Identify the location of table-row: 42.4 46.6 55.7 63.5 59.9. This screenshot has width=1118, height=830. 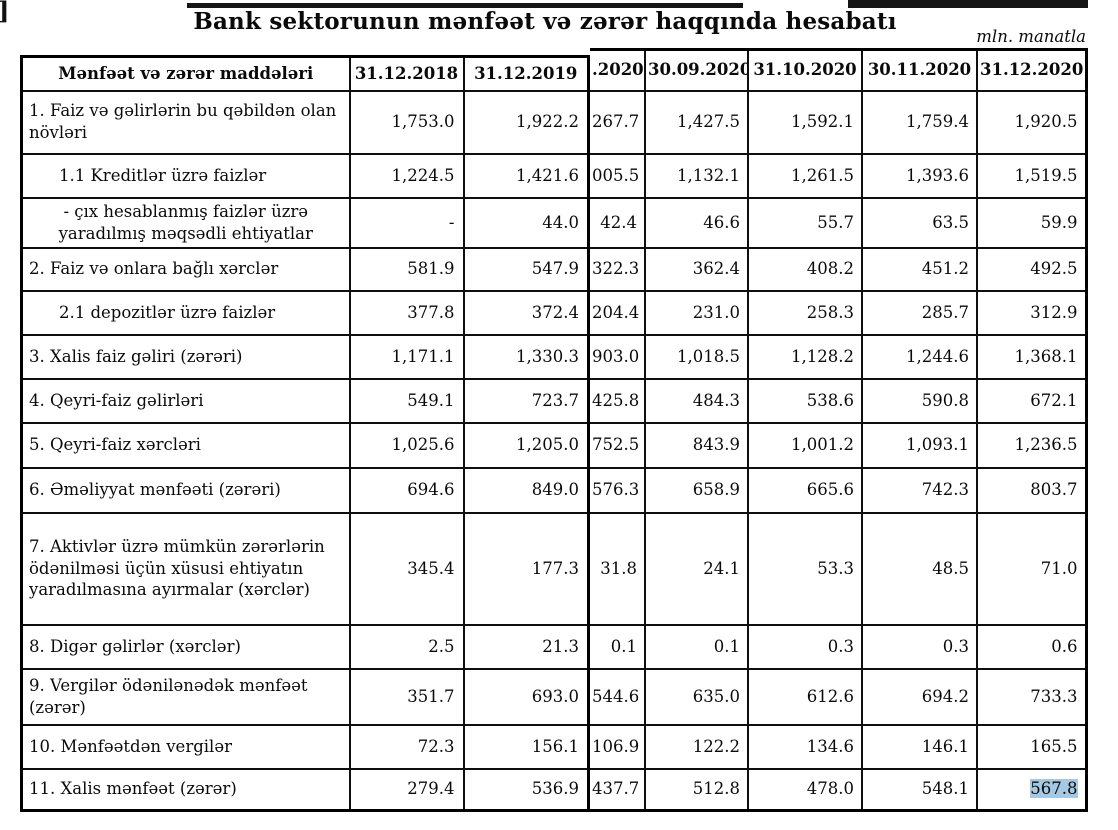
(838, 222).